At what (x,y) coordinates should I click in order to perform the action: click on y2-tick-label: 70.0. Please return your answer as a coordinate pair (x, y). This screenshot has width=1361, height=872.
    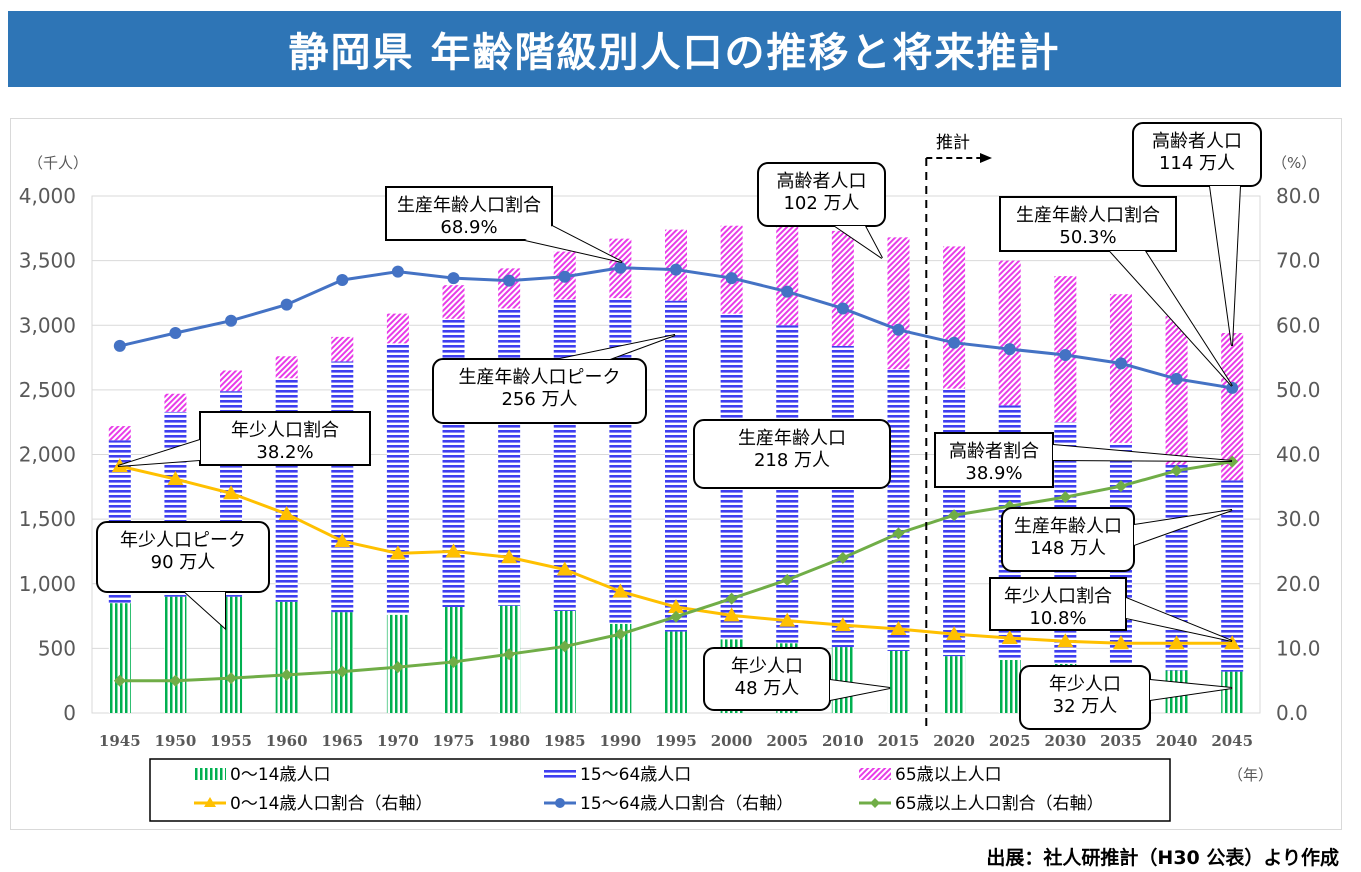
    Looking at the image, I should click on (1298, 261).